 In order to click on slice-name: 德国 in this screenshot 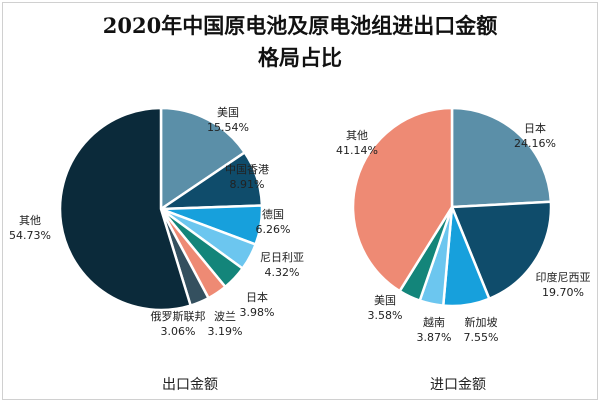, I will do `click(272, 214)`.